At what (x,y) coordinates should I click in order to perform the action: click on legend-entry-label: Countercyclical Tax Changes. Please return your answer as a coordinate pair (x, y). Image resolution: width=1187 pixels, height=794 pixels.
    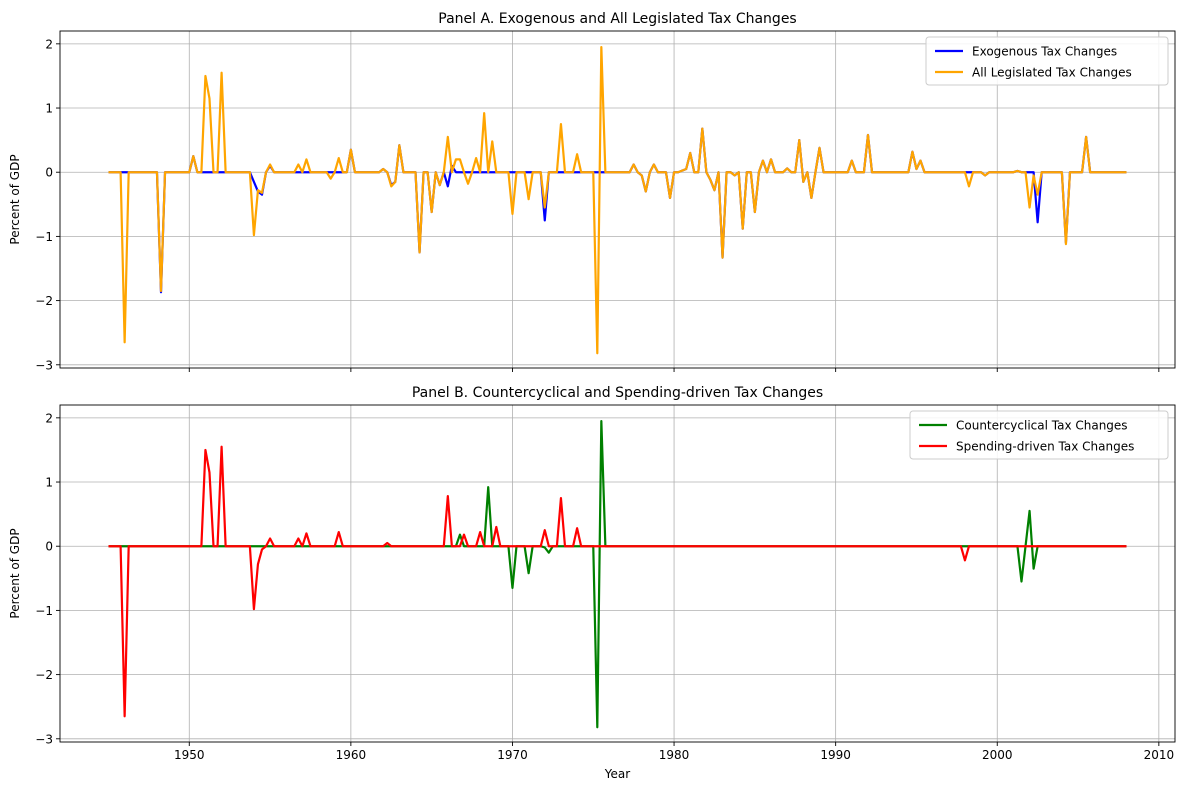
    Looking at the image, I should click on (1042, 426).